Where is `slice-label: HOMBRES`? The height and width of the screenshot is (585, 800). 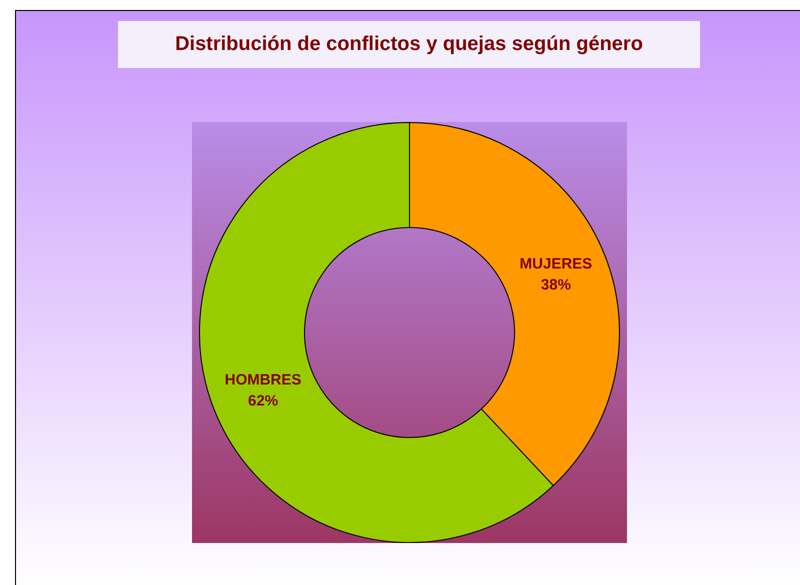 slice-label: HOMBRES is located at coordinates (263, 380).